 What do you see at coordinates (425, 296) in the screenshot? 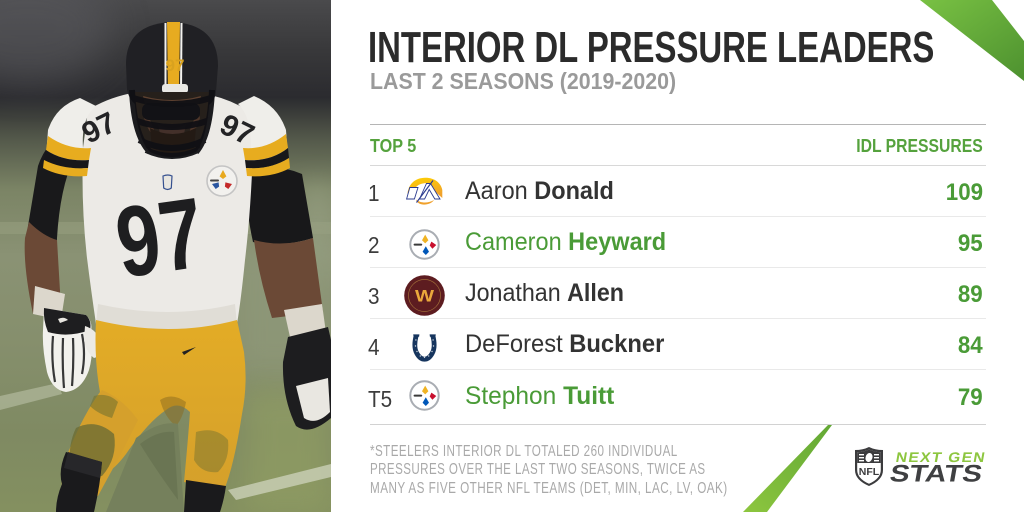
I see `svg-text: W` at bounding box center [425, 296].